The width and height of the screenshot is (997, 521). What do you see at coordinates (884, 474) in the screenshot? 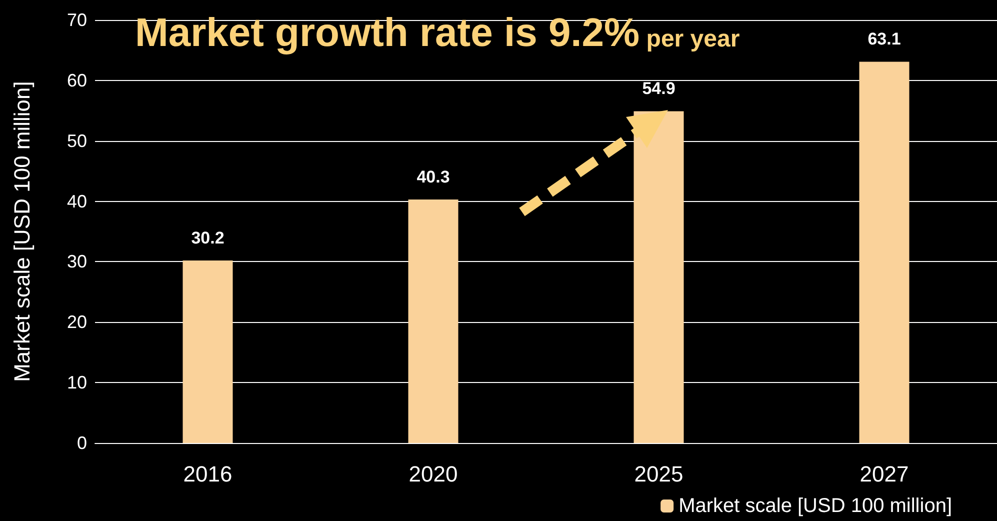
I see `x-tick-label: 2027` at bounding box center [884, 474].